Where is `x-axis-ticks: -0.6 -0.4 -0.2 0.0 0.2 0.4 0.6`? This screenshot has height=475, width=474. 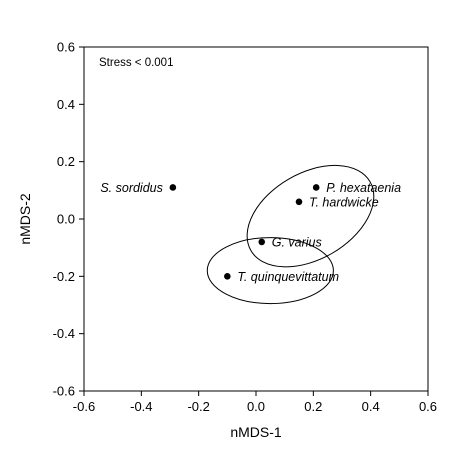
x-axis-ticks: -0.6 -0.4 -0.2 0.0 0.2 0.4 0.6 is located at coordinates (255, 402).